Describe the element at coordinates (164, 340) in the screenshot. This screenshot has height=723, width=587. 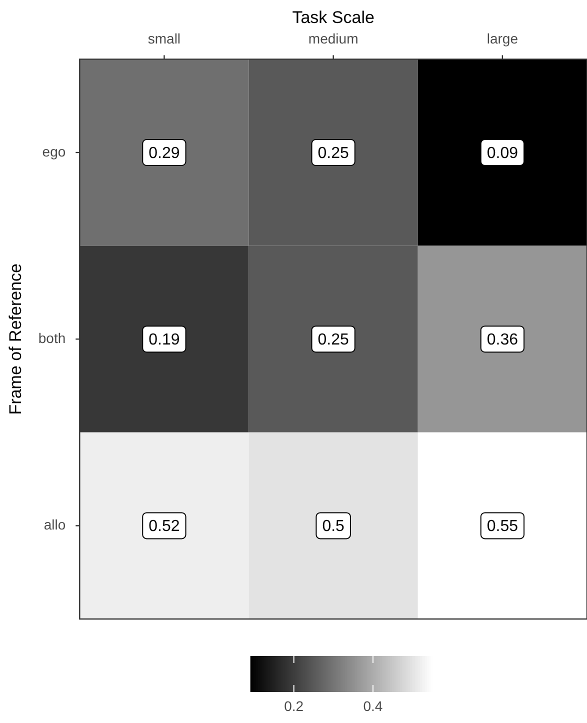
I see `data-label: 0.19` at that location.